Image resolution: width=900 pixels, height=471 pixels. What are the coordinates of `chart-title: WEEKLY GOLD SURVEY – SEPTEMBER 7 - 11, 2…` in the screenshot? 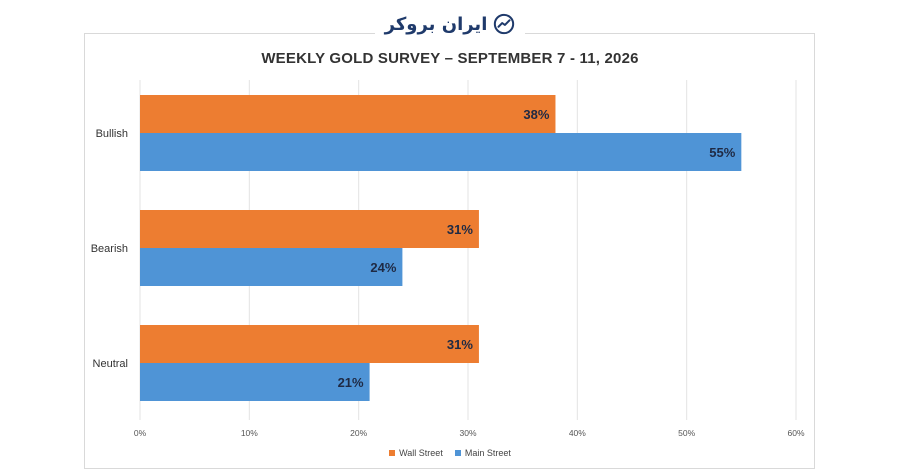 It's located at (450, 58).